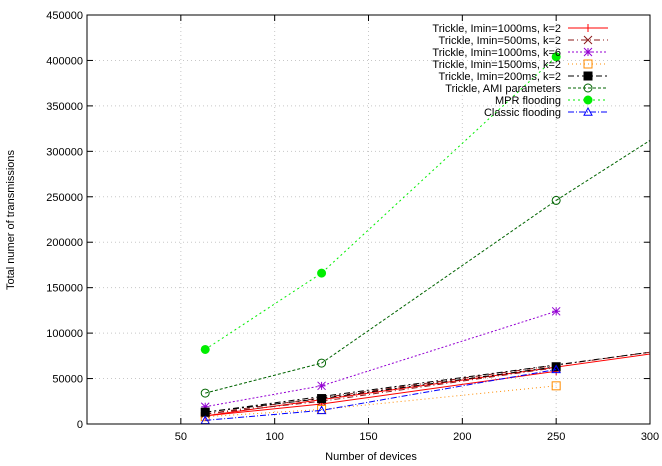 The width and height of the screenshot is (662, 466). What do you see at coordinates (64, 243) in the screenshot?
I see `y-tick-label: 200000` at bounding box center [64, 243].